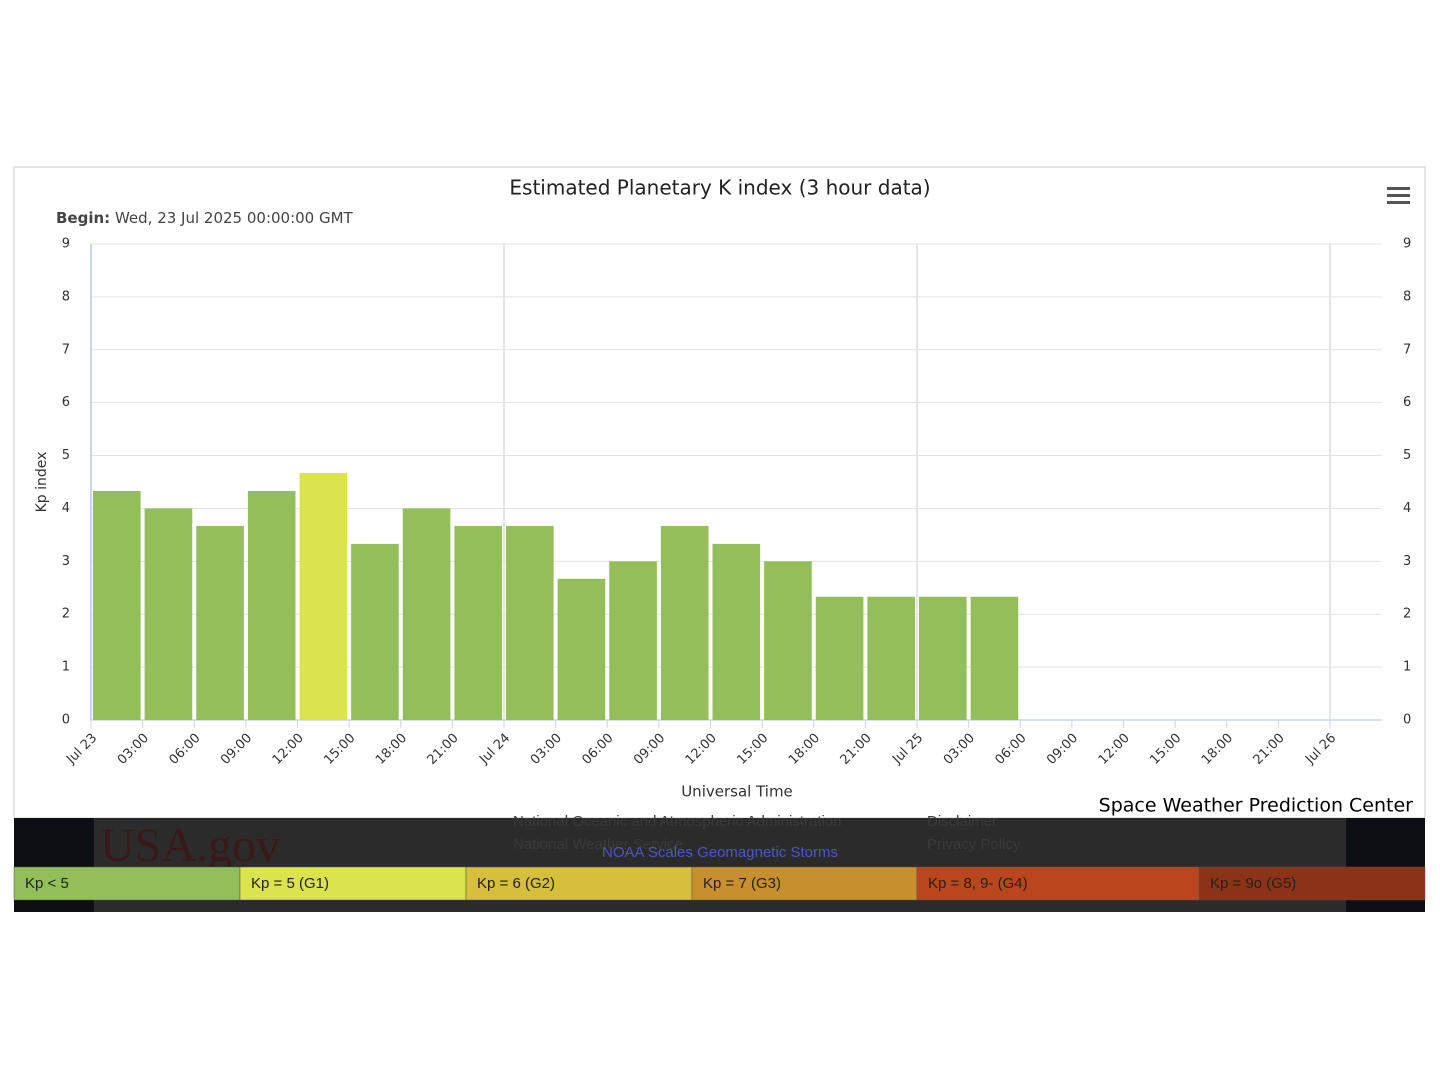 Image resolution: width=1440 pixels, height=1080 pixels. What do you see at coordinates (804, 883) in the screenshot?
I see `legend-item: Kp = 7 (G3)` at bounding box center [804, 883].